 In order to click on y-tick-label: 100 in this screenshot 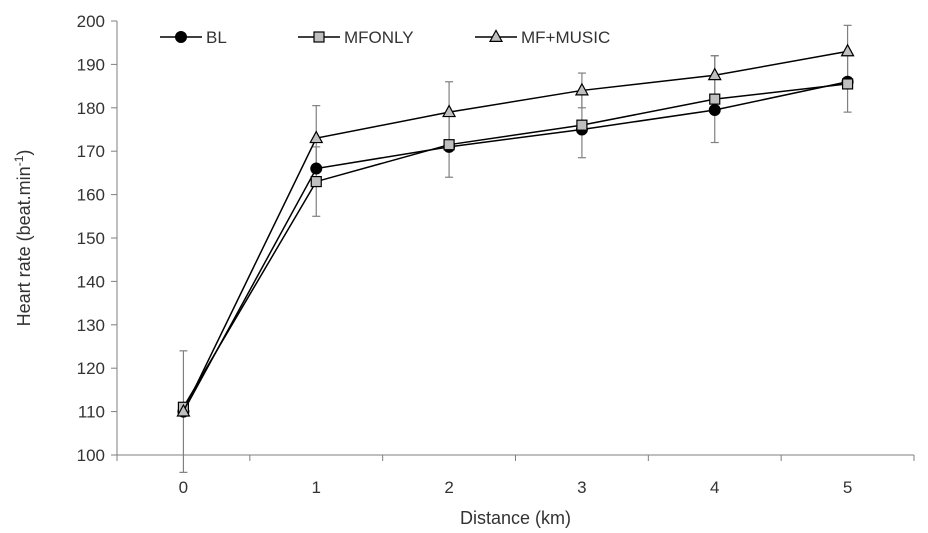, I will do `click(91, 455)`.